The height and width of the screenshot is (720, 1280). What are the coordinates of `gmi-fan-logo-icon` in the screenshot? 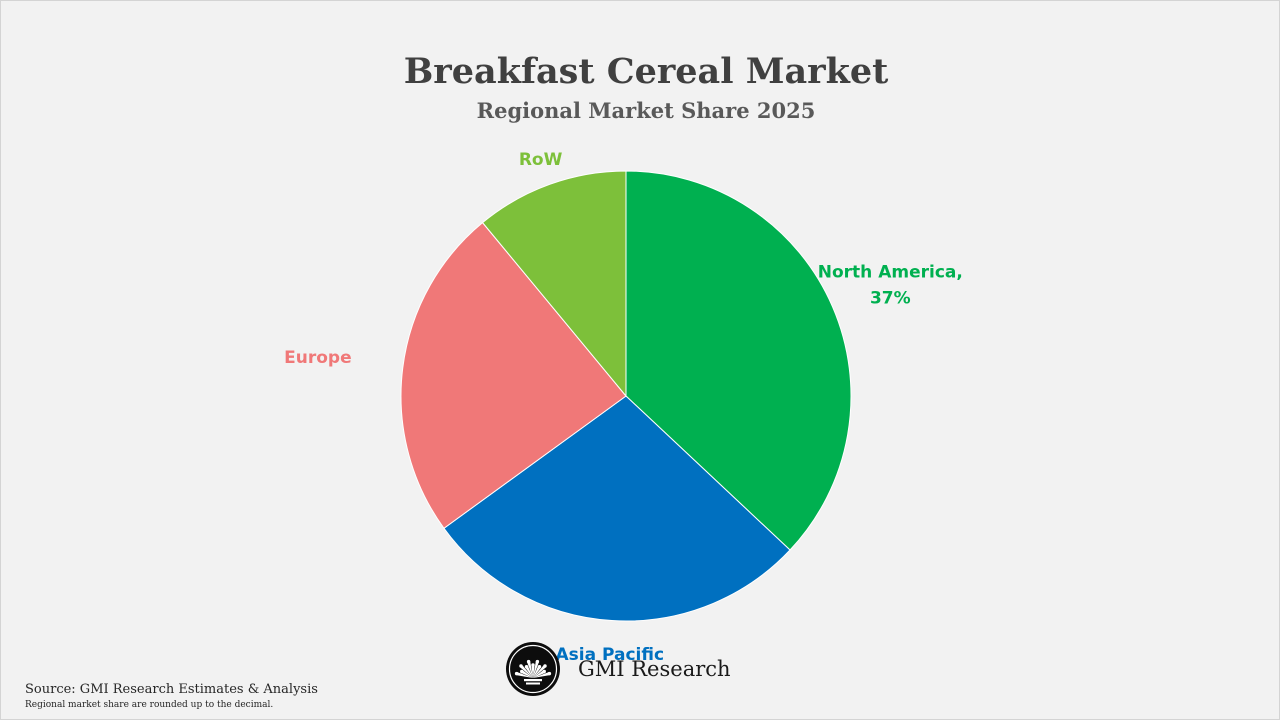 It's located at (533, 669).